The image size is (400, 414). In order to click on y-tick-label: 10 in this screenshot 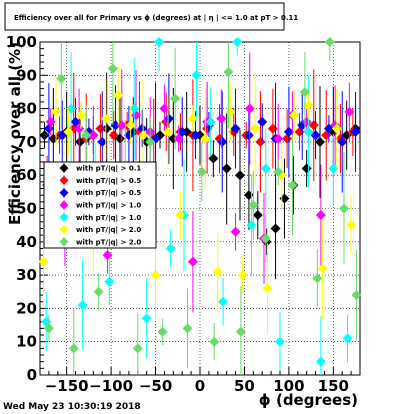, I will do `click(26, 342)`.